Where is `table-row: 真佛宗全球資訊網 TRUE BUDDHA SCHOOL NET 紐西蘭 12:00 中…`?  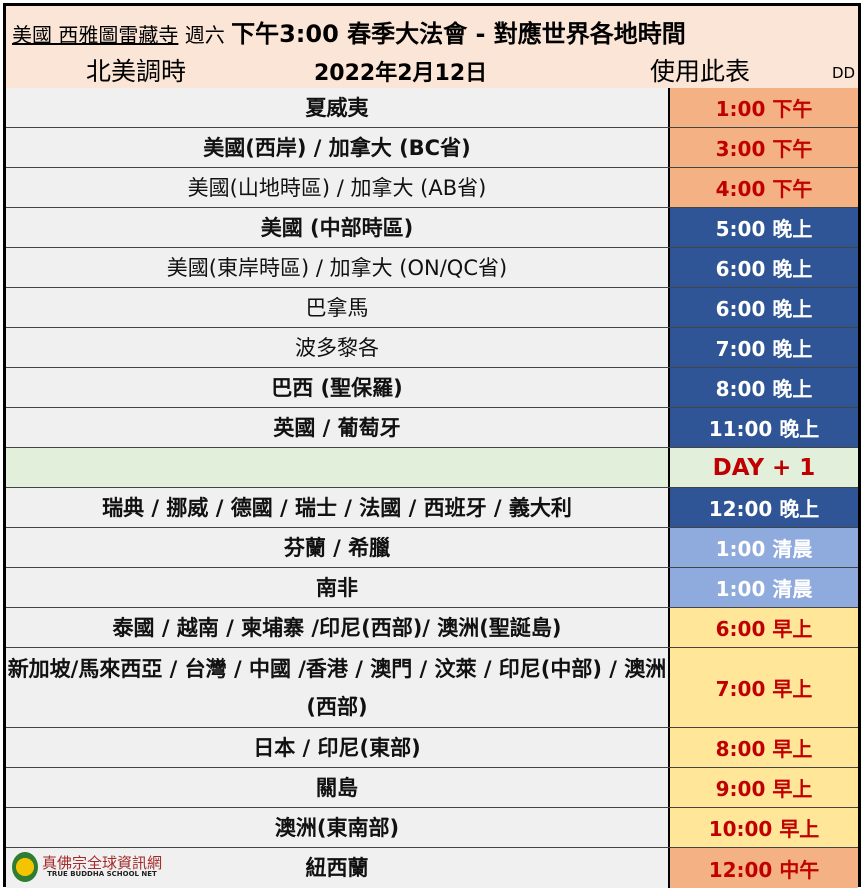 table-row: 真佛宗全球資訊網 TRUE BUDDHA SCHOOL NET 紐西蘭 12:00 中… is located at coordinates (432, 868).